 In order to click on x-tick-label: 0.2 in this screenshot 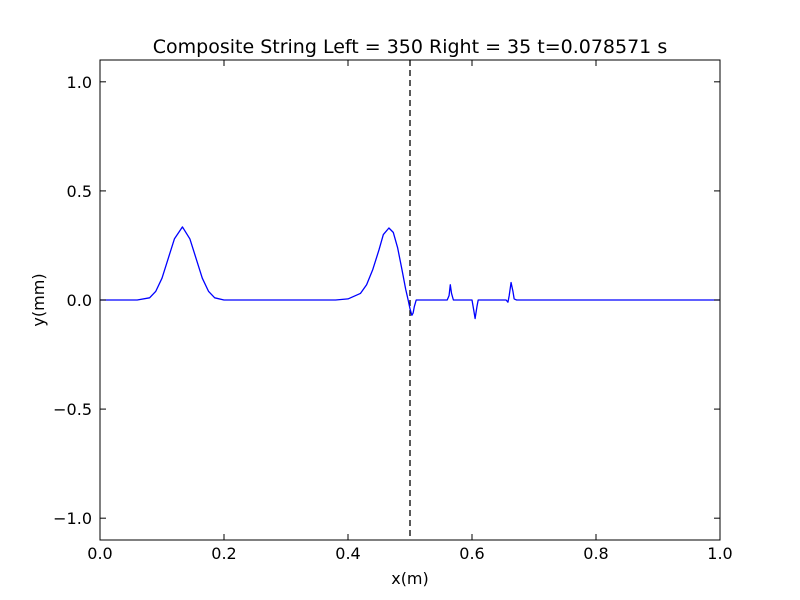, I will do `click(223, 553)`.